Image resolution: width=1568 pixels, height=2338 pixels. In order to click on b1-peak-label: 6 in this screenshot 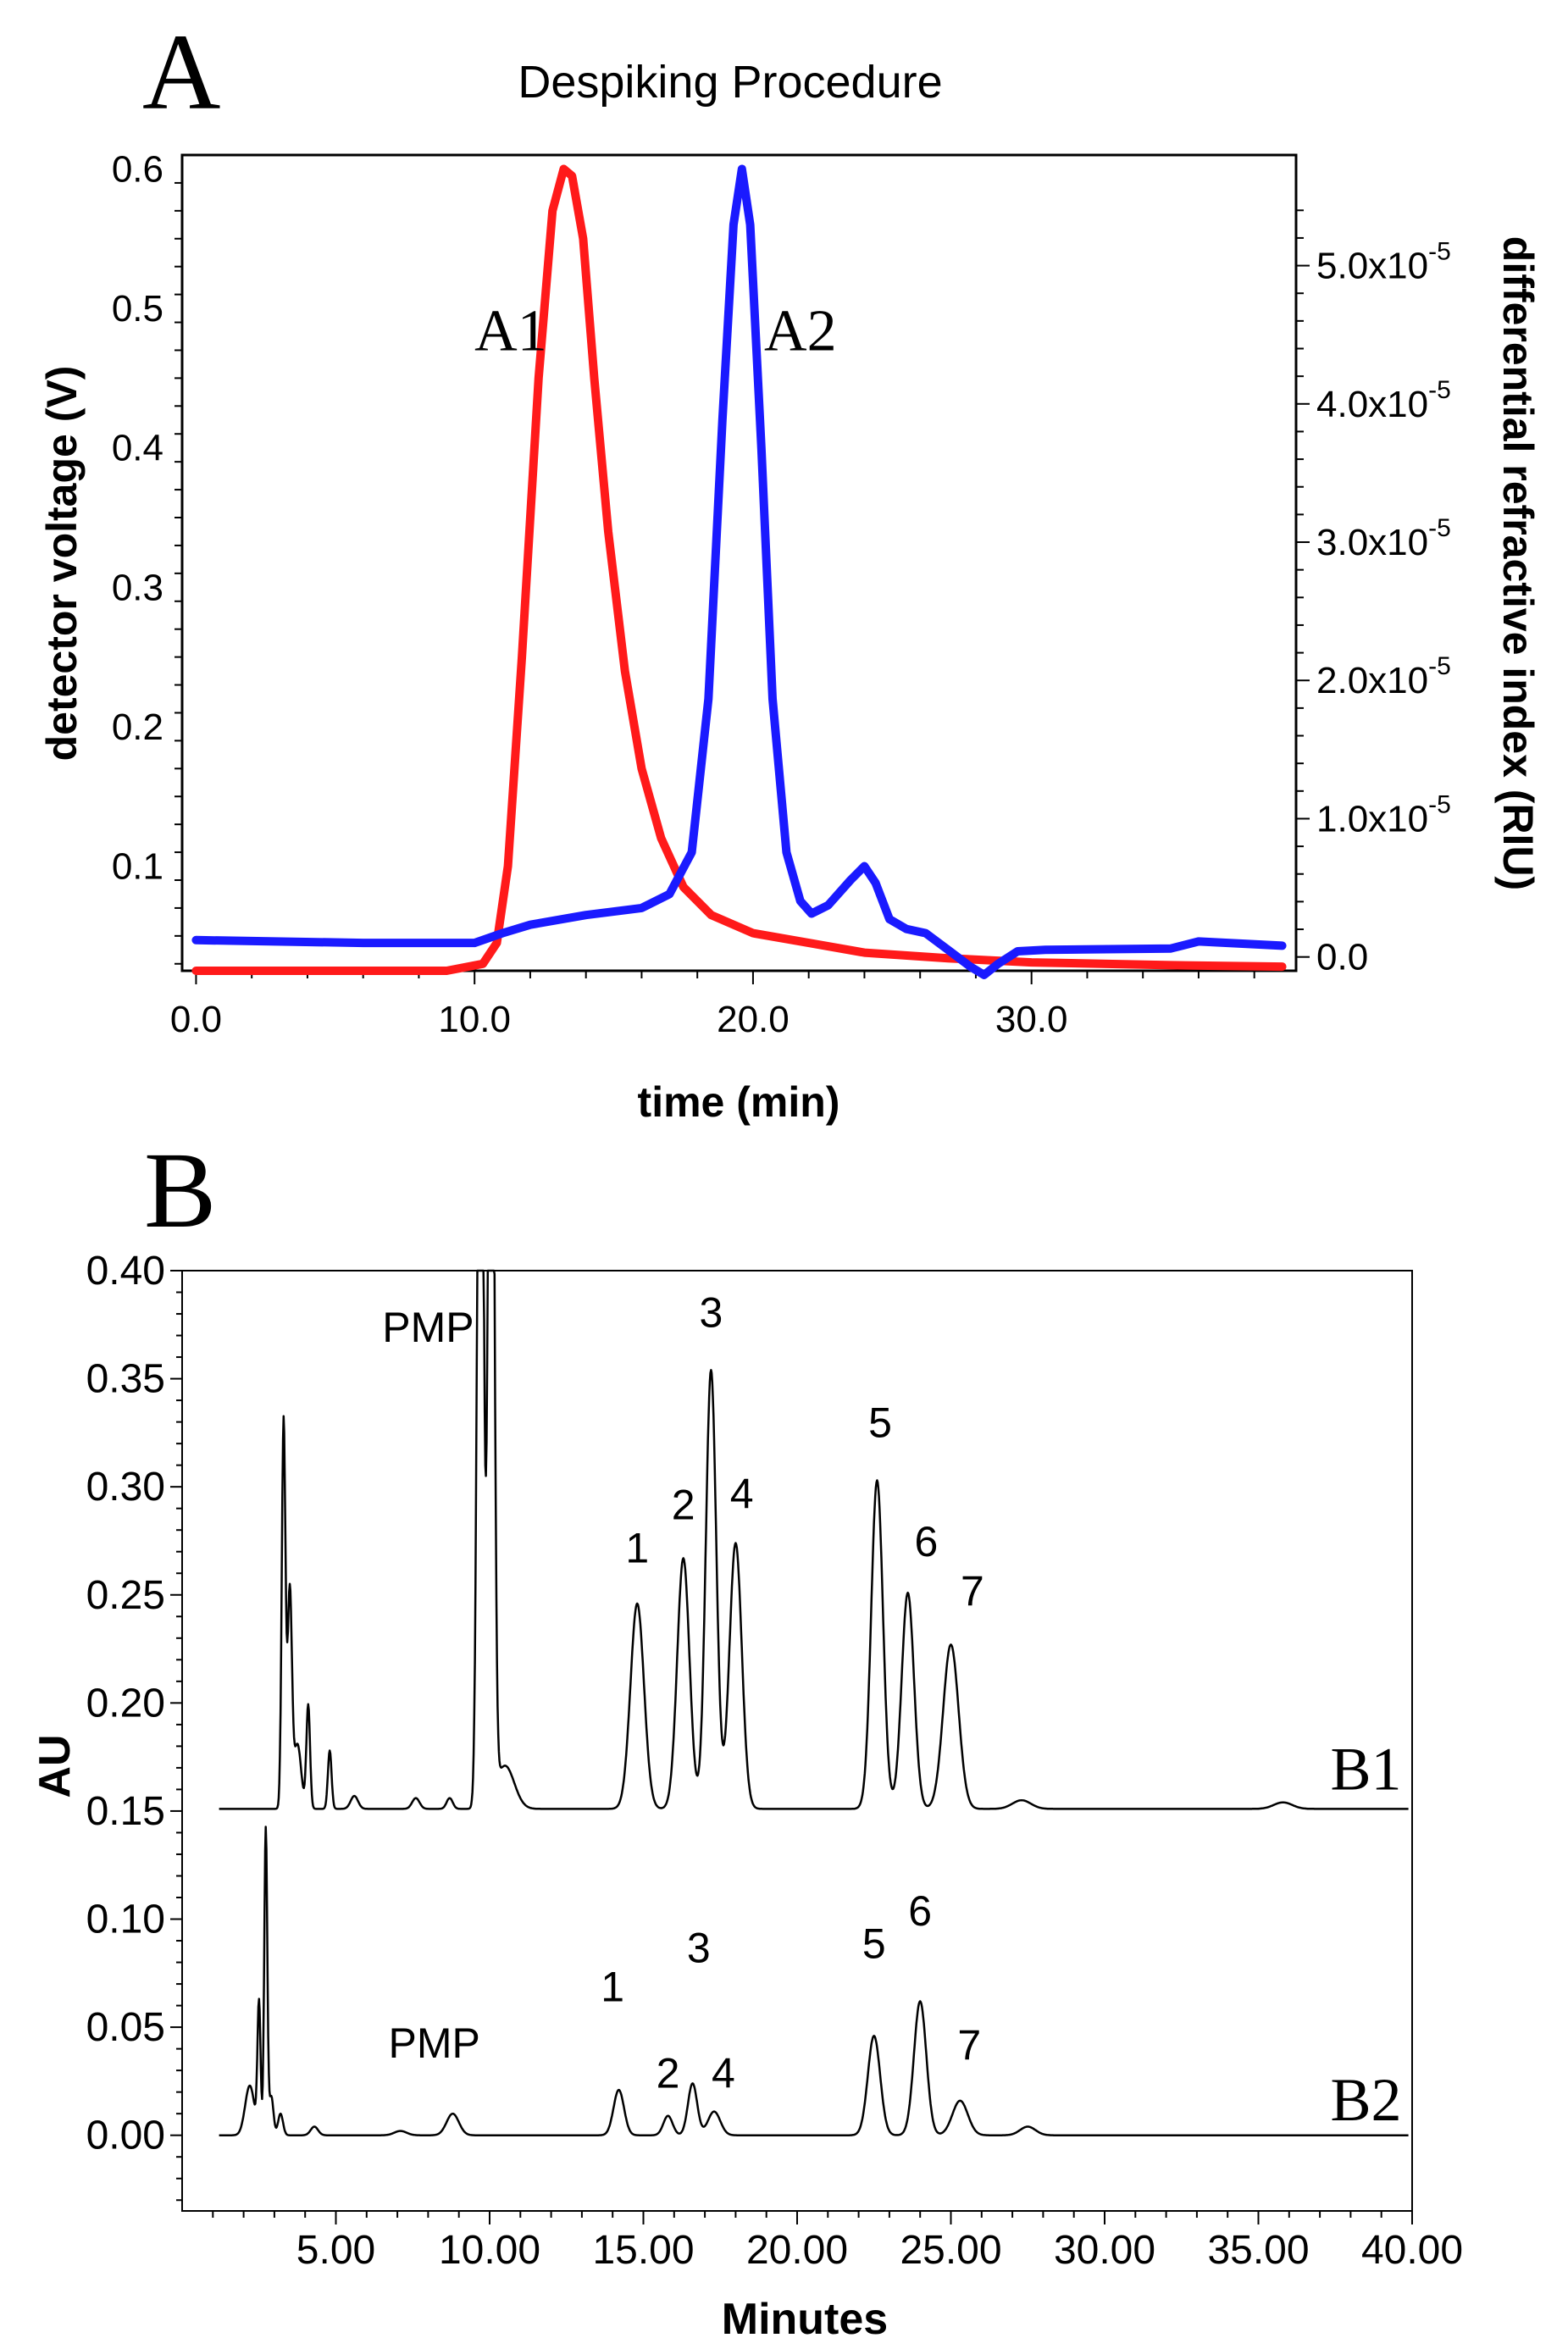, I will do `click(927, 1541)`.